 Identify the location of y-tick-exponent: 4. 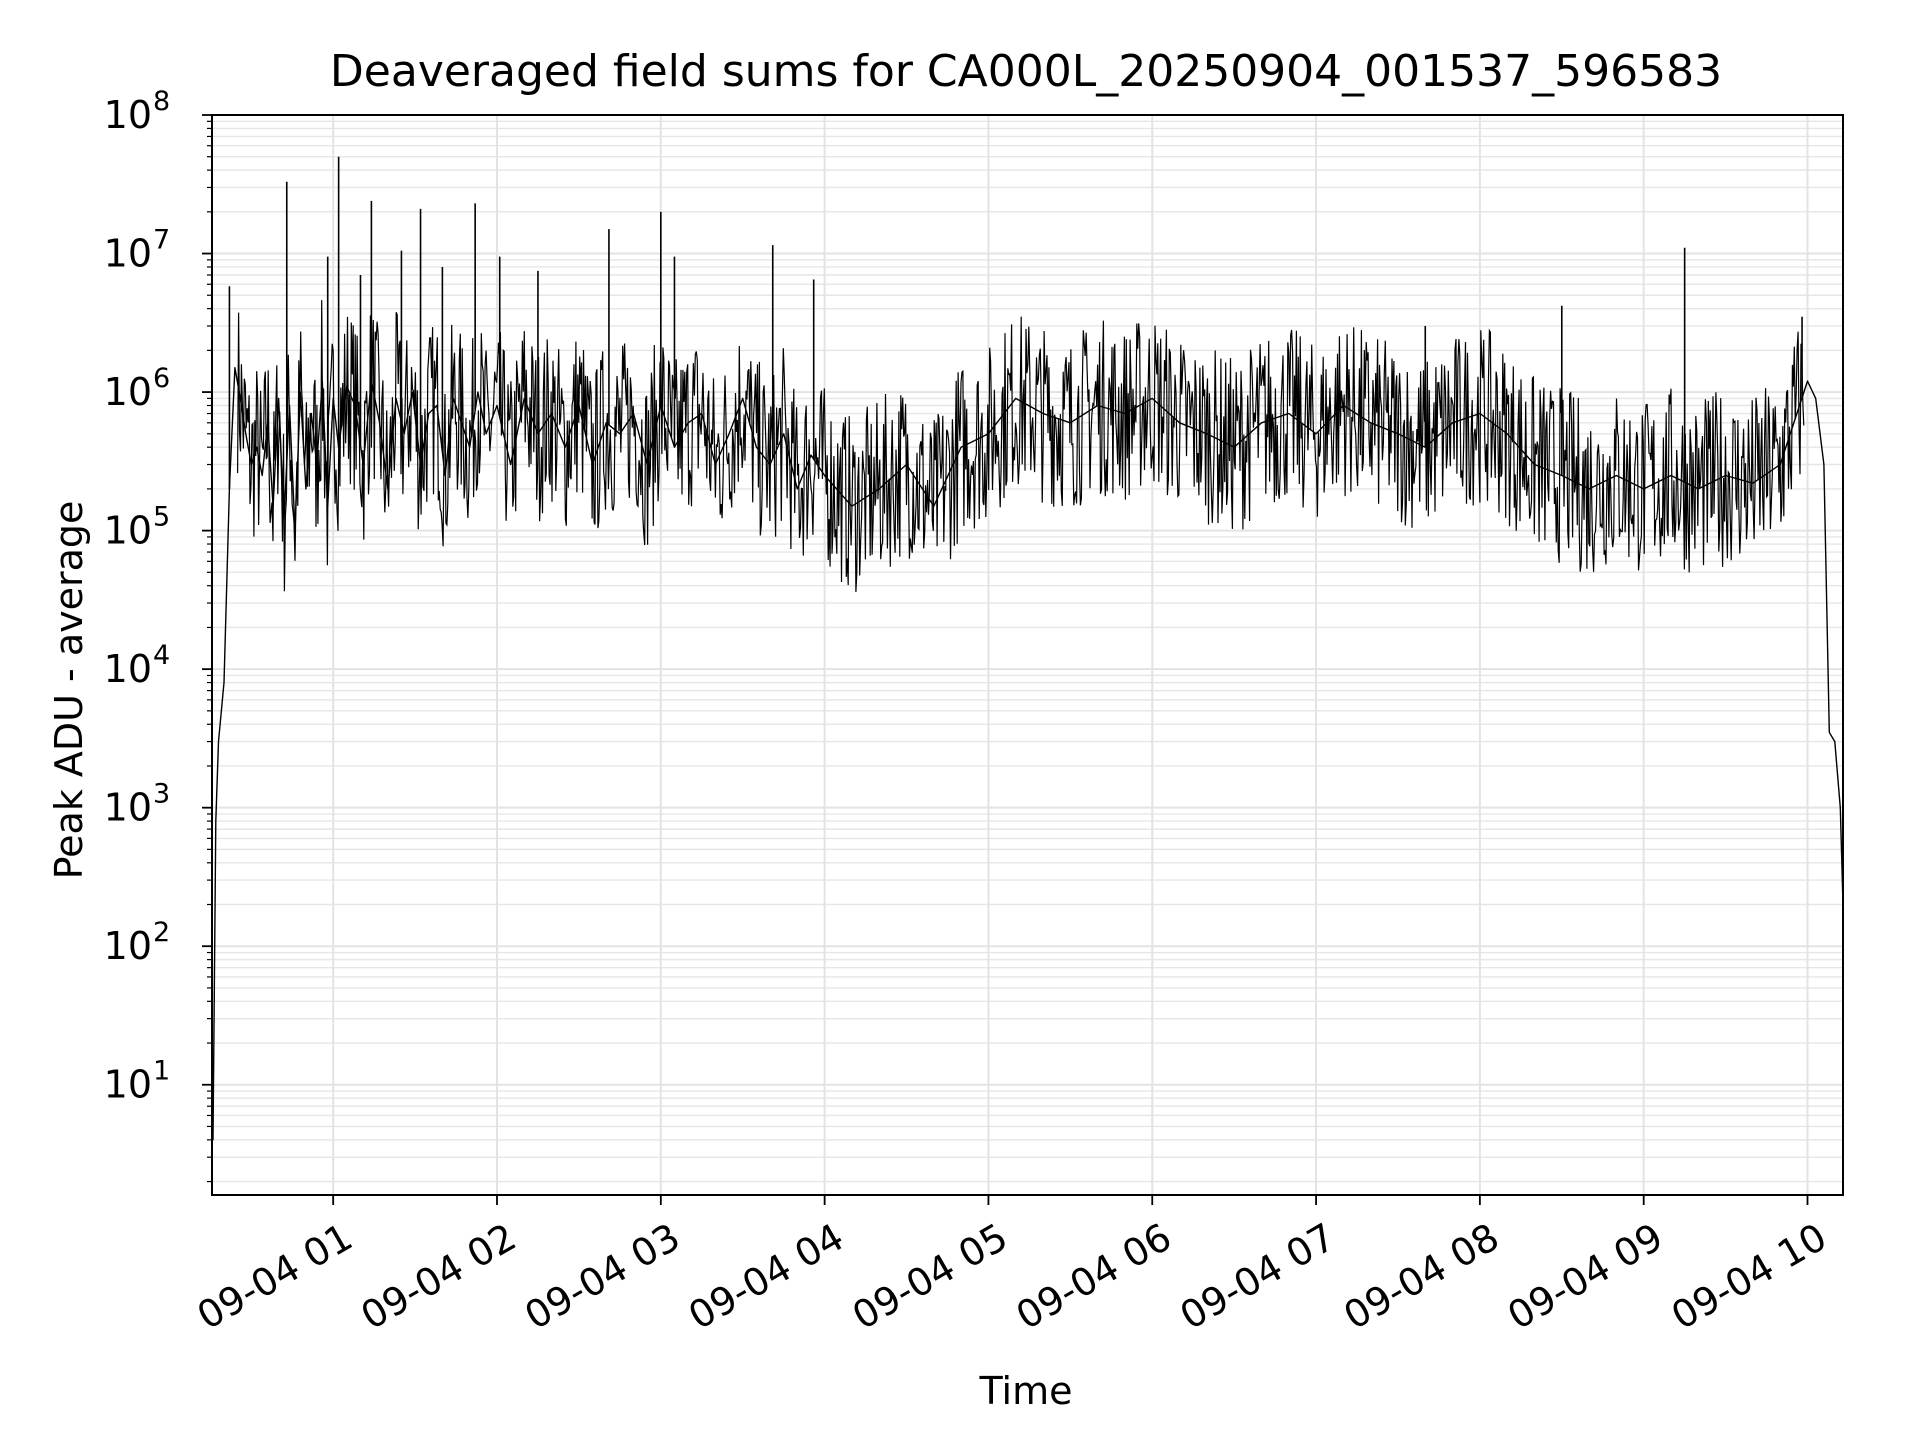
(161, 655).